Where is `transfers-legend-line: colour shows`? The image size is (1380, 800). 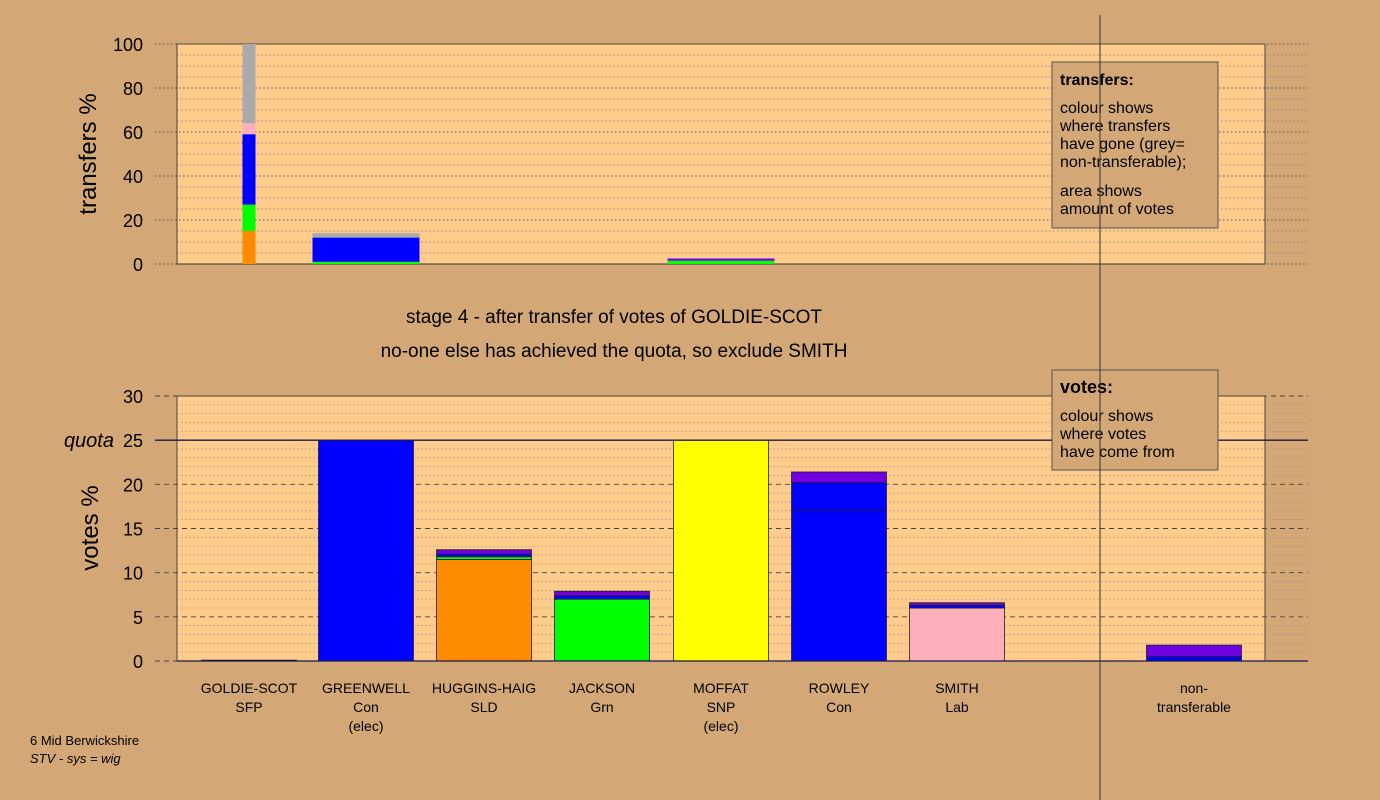 transfers-legend-line: colour shows is located at coordinates (1106, 108).